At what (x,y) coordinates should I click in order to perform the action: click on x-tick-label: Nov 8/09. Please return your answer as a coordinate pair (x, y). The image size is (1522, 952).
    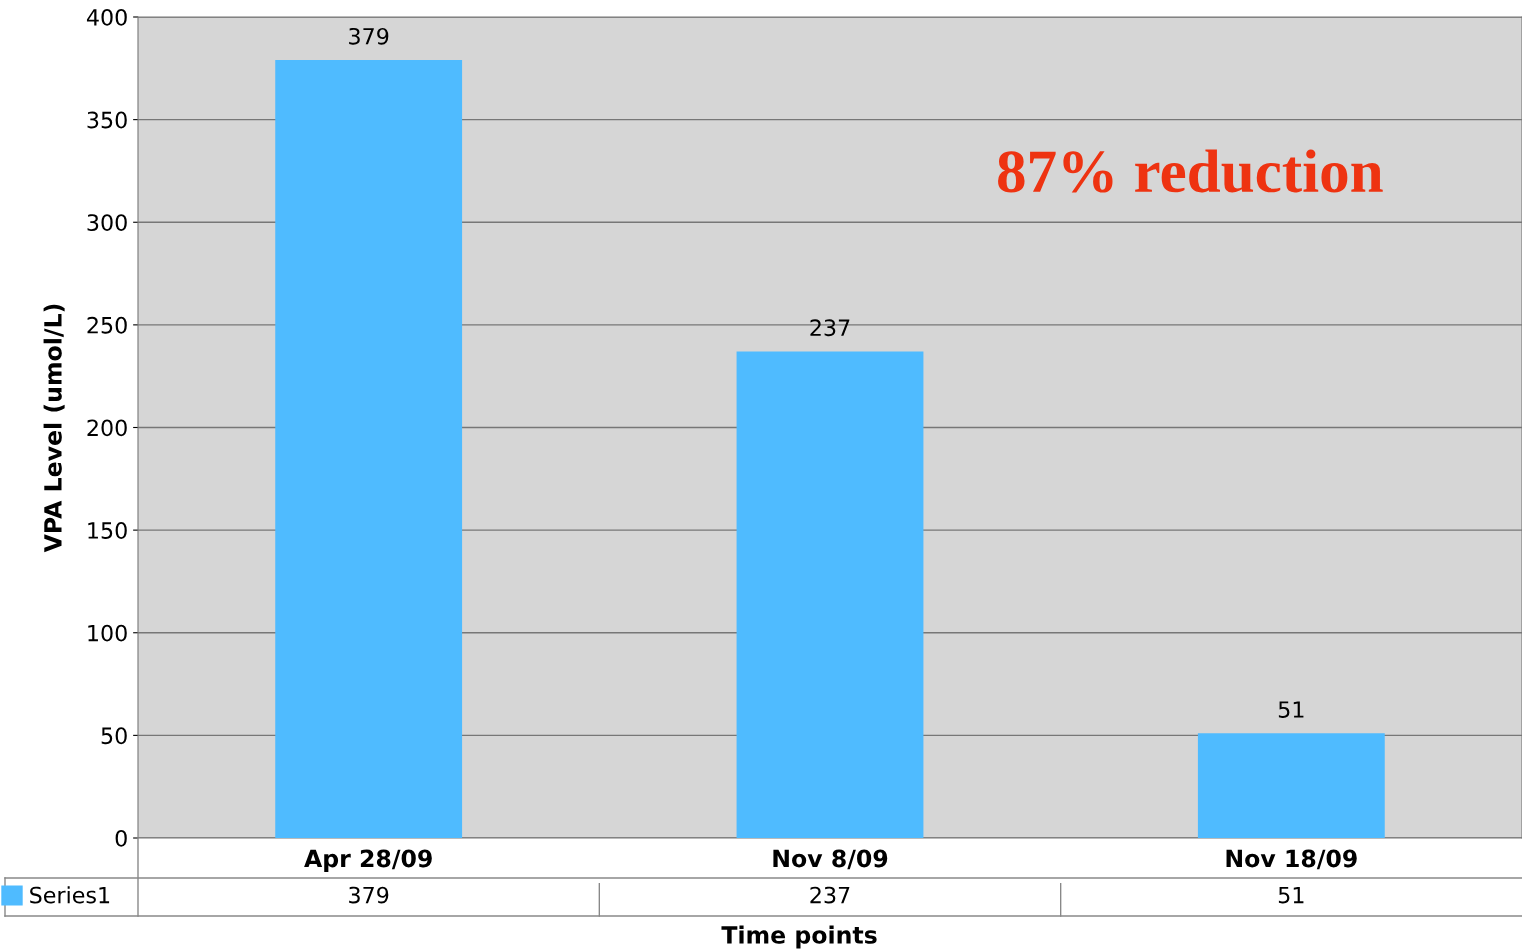
    Looking at the image, I should click on (830, 859).